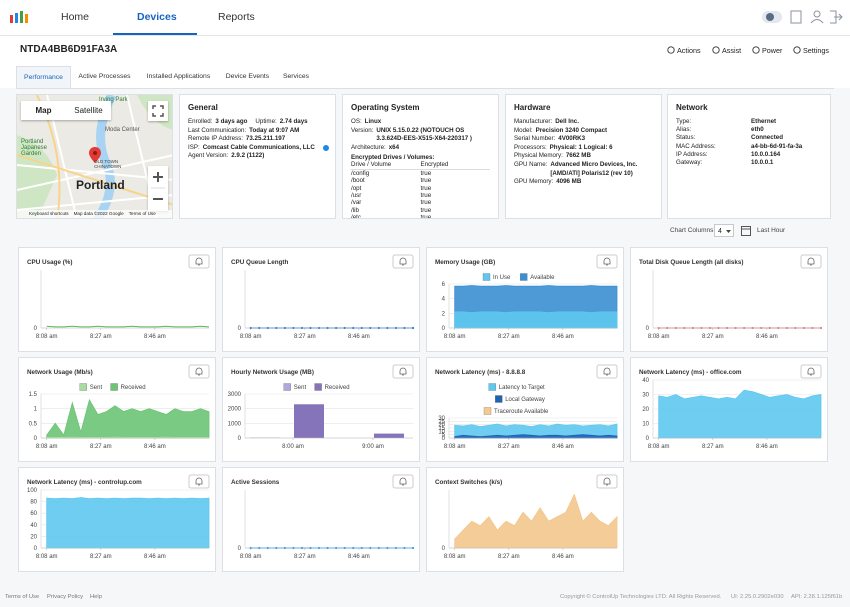  I want to click on info-row: Architecture: x64, so click(421, 148).